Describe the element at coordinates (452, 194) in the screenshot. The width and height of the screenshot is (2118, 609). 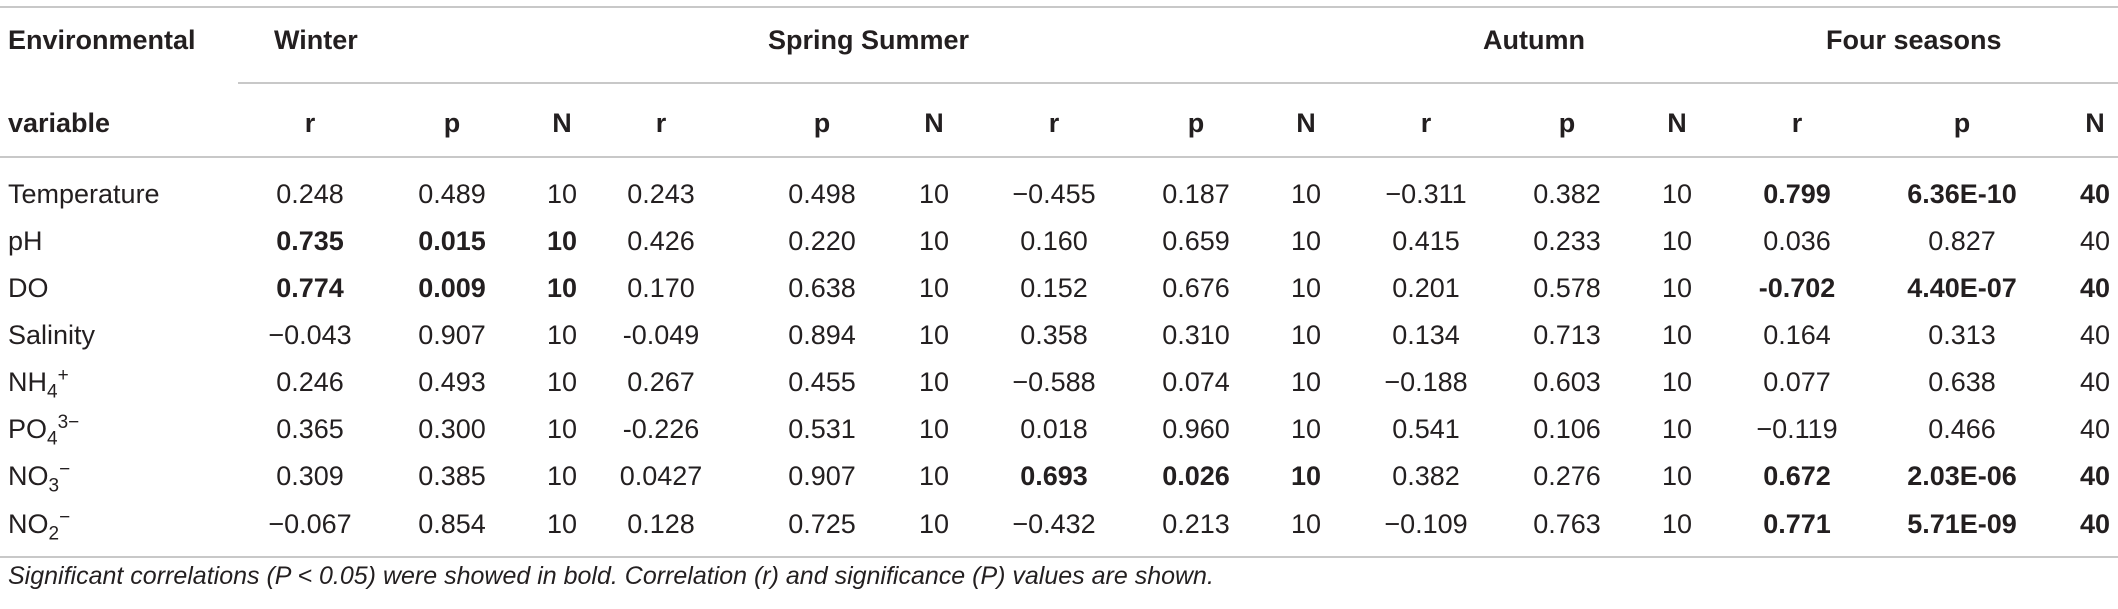
I see `table-cell-winter-p: 0.489` at that location.